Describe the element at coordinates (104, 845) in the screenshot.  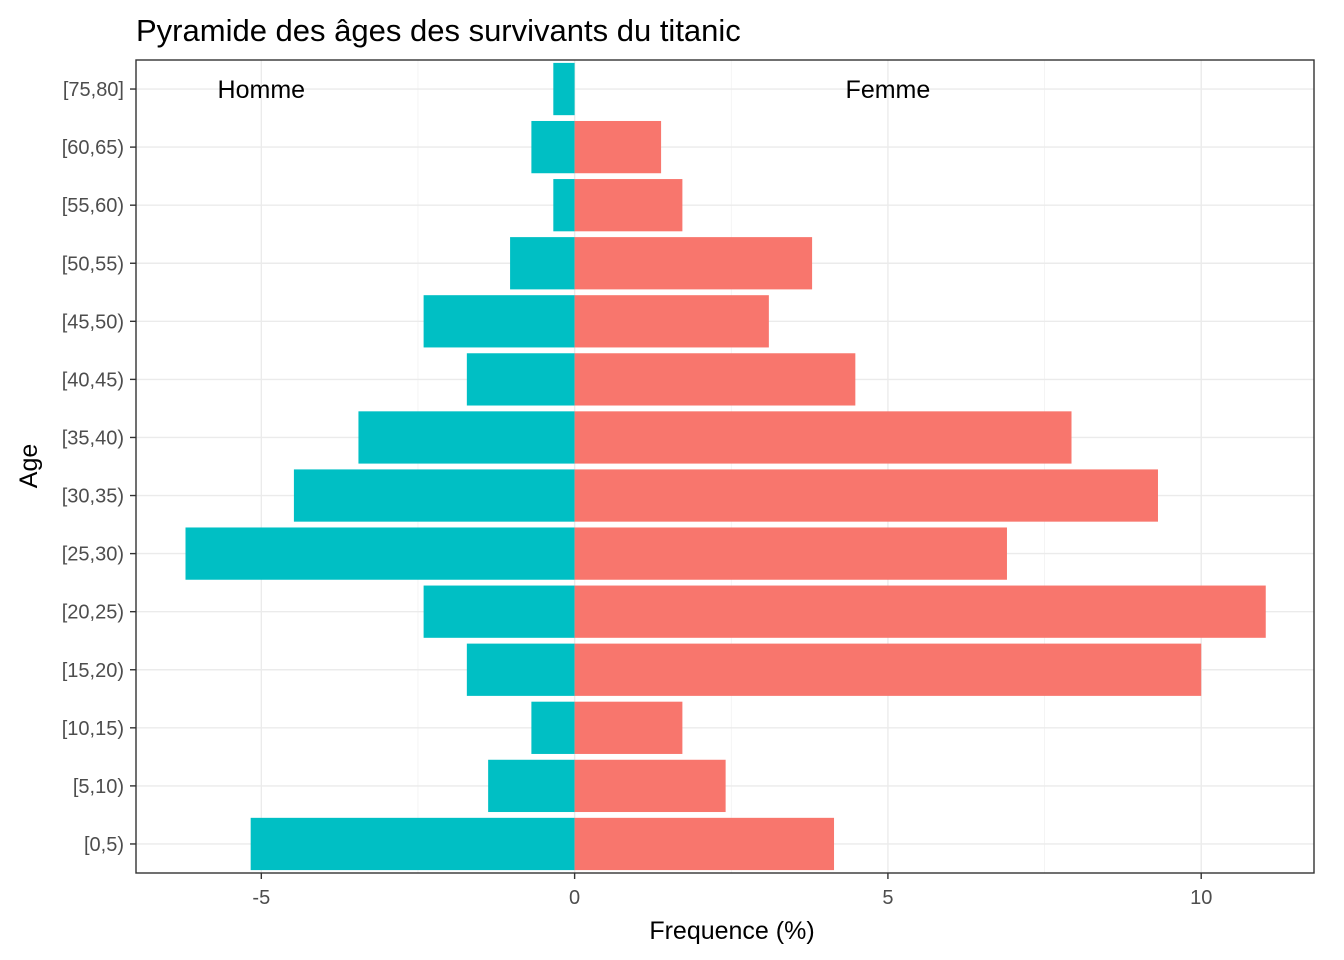
I see `y-tick-label: [0,5)` at that location.